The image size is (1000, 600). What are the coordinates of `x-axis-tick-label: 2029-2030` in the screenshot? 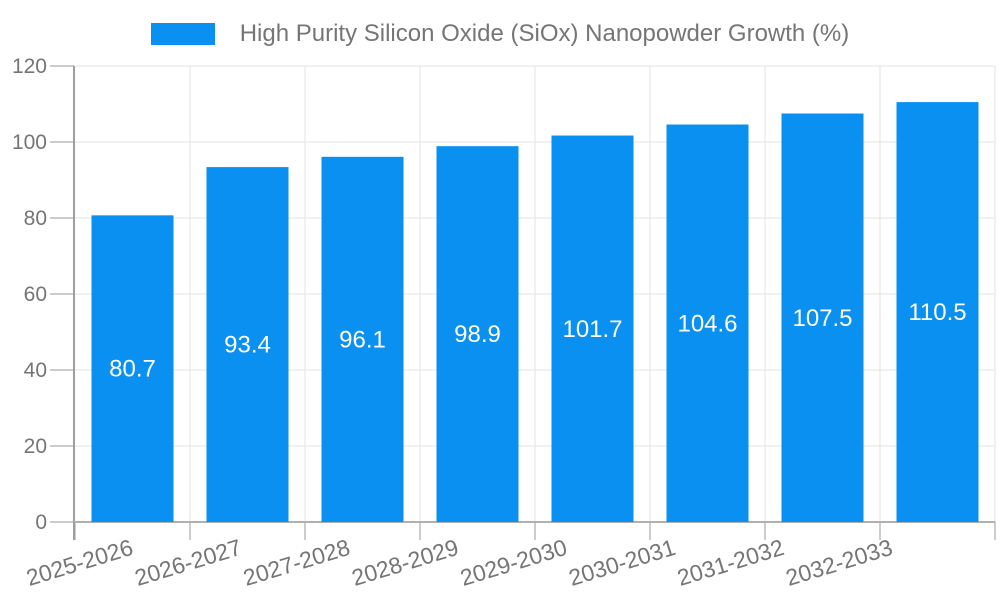 It's located at (513, 562).